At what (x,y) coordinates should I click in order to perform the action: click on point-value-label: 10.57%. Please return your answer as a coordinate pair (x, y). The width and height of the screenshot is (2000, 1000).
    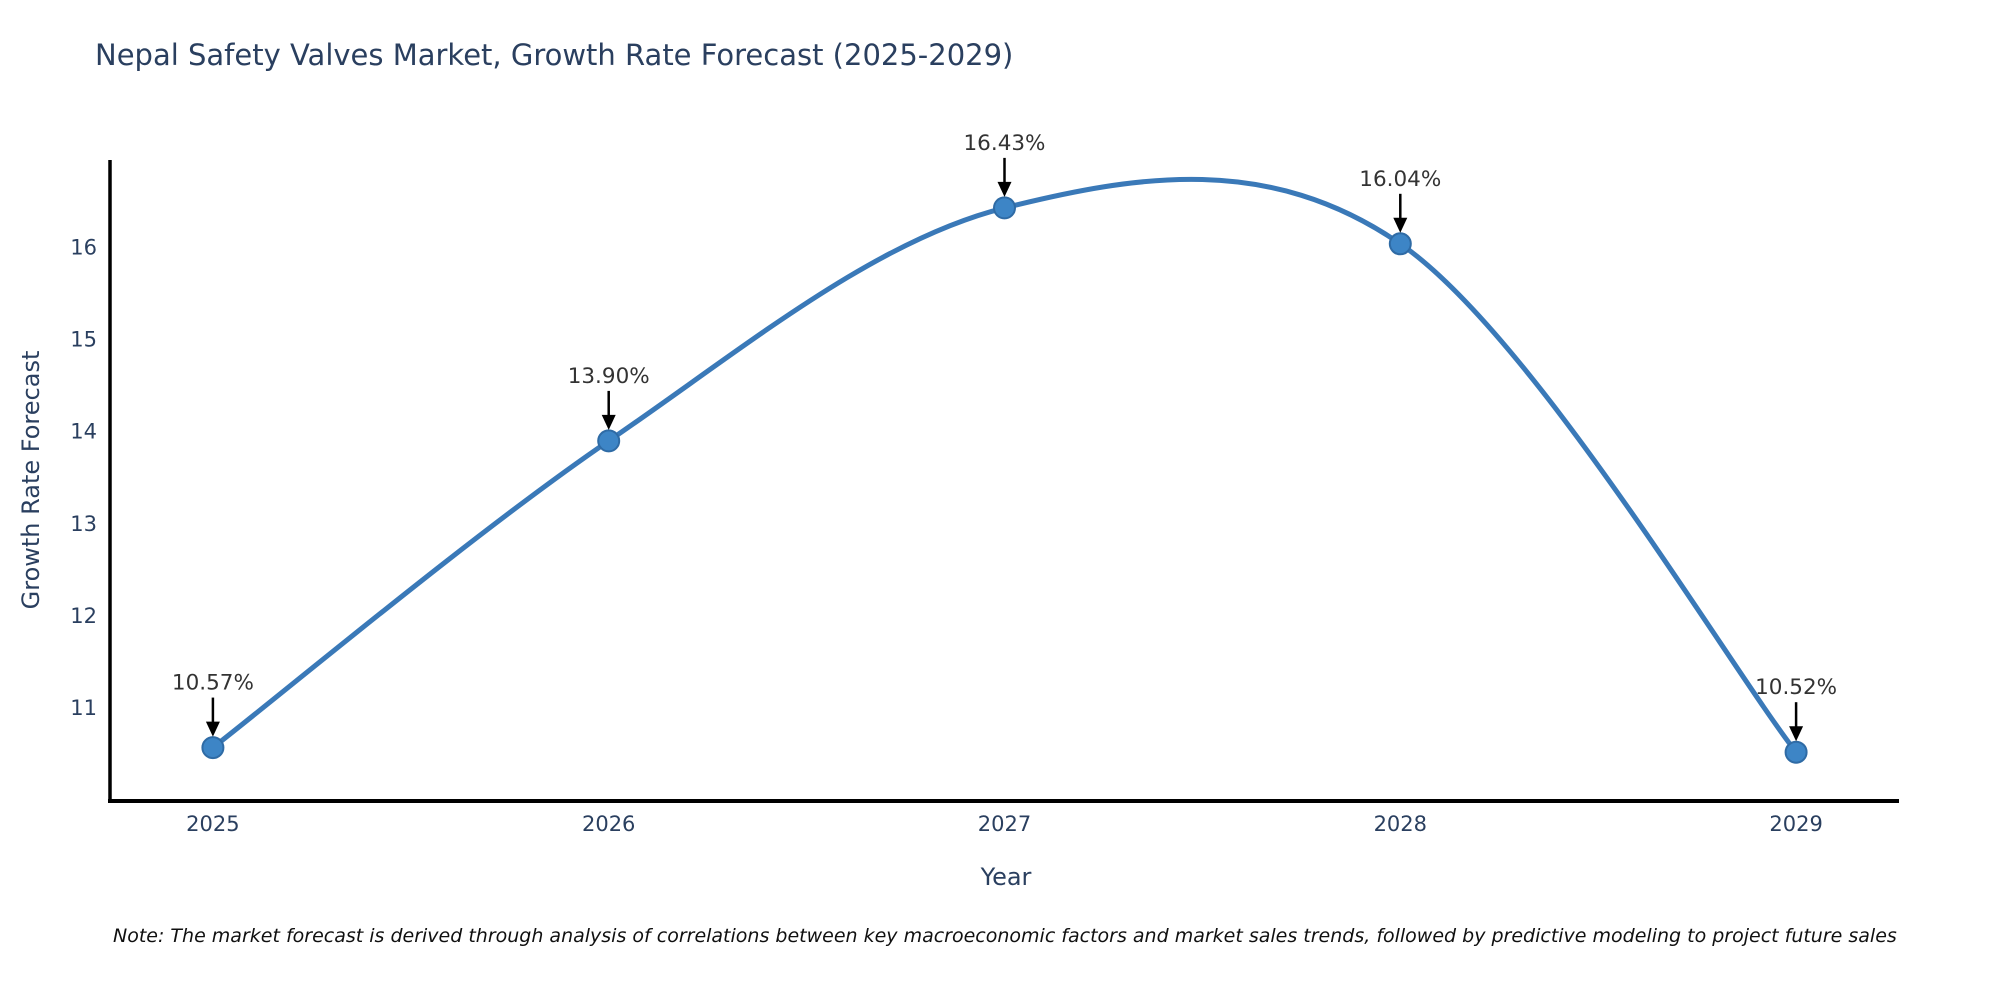
    Looking at the image, I should click on (213, 683).